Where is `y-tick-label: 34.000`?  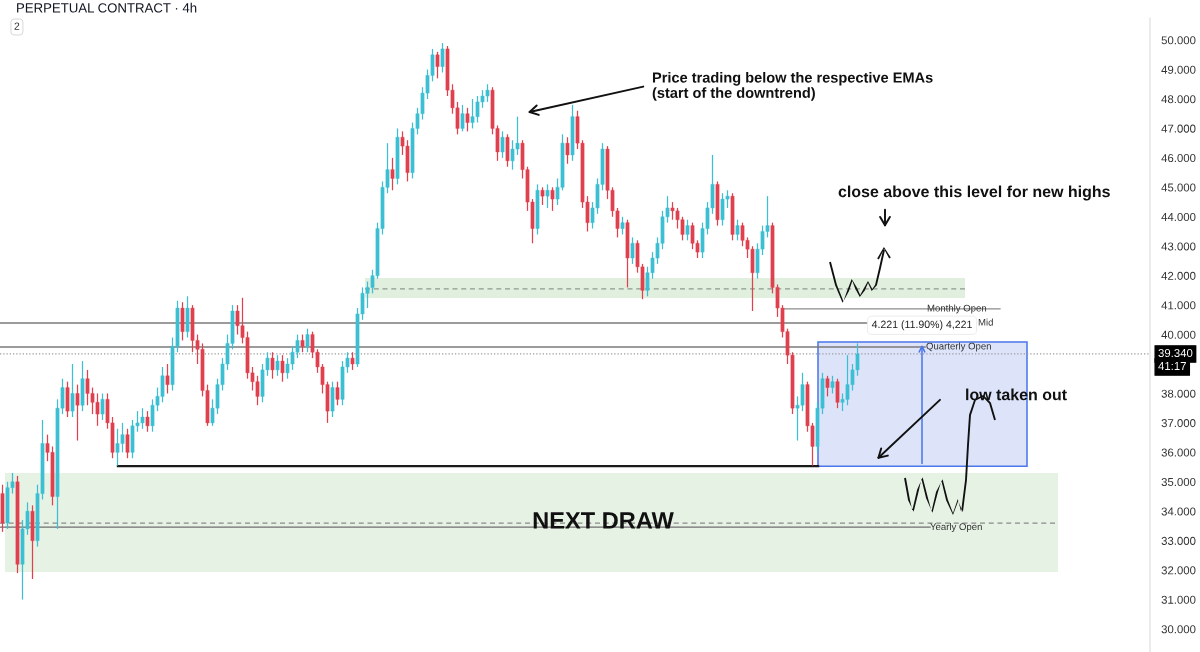
y-tick-label: 34.000 is located at coordinates (1178, 511).